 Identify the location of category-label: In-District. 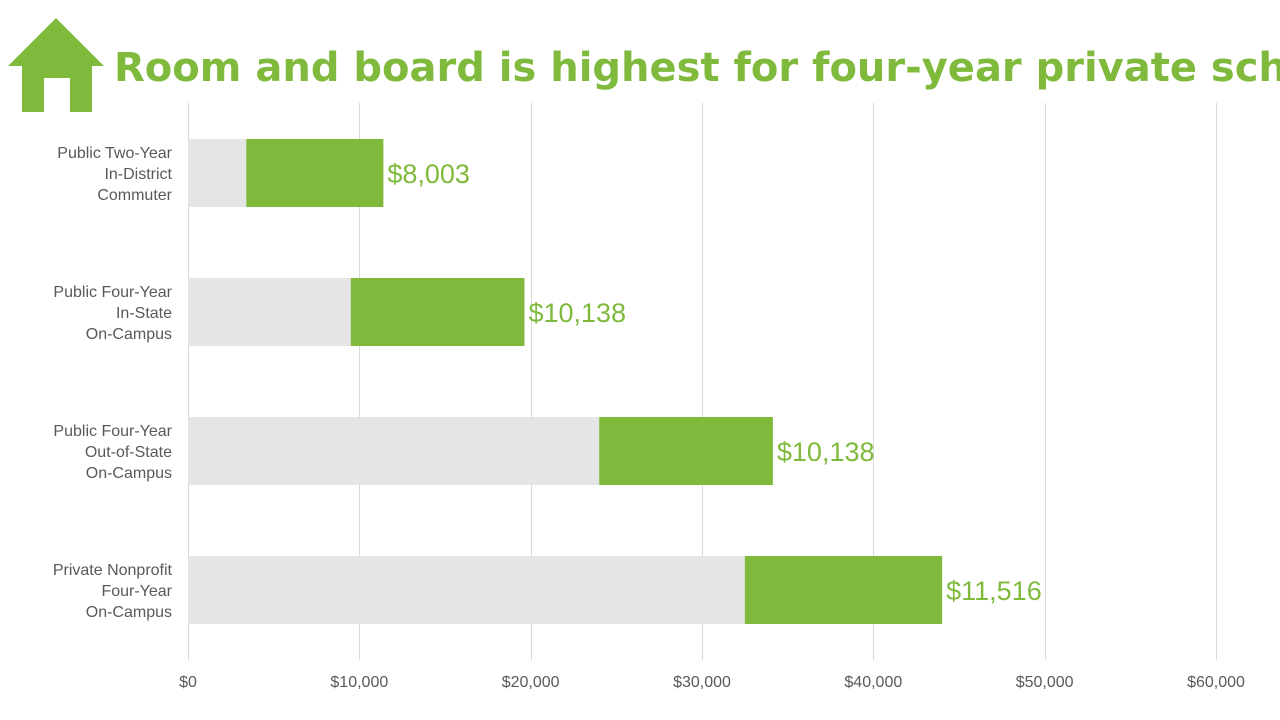
(138, 174).